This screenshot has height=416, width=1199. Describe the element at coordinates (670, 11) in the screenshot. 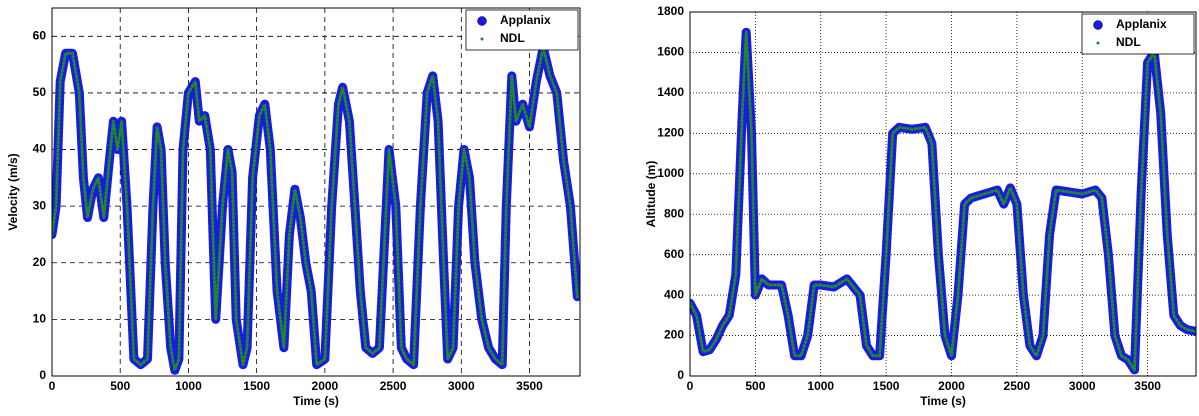

I see `y-tick-label: 1800` at that location.